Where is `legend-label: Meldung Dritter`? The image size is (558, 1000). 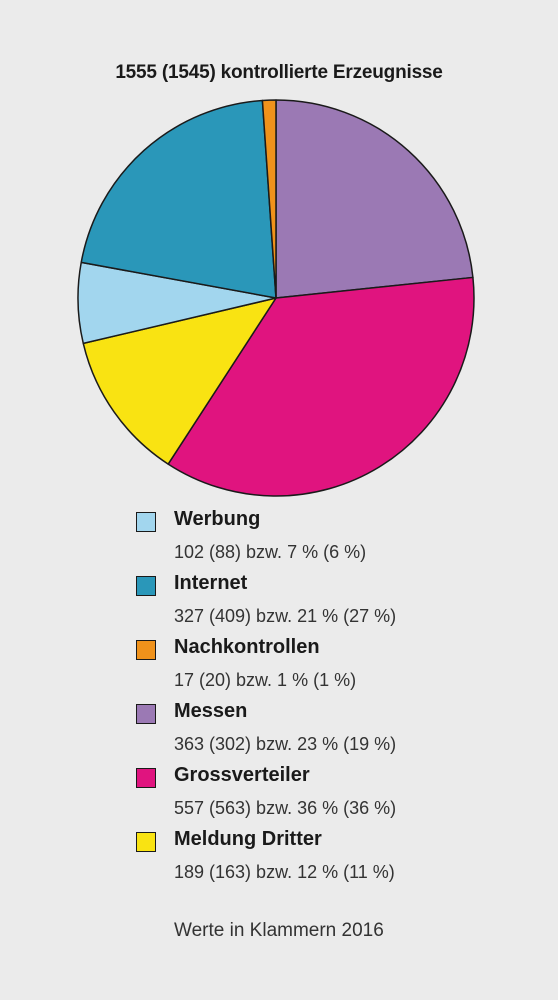 legend-label: Meldung Dritter is located at coordinates (248, 839).